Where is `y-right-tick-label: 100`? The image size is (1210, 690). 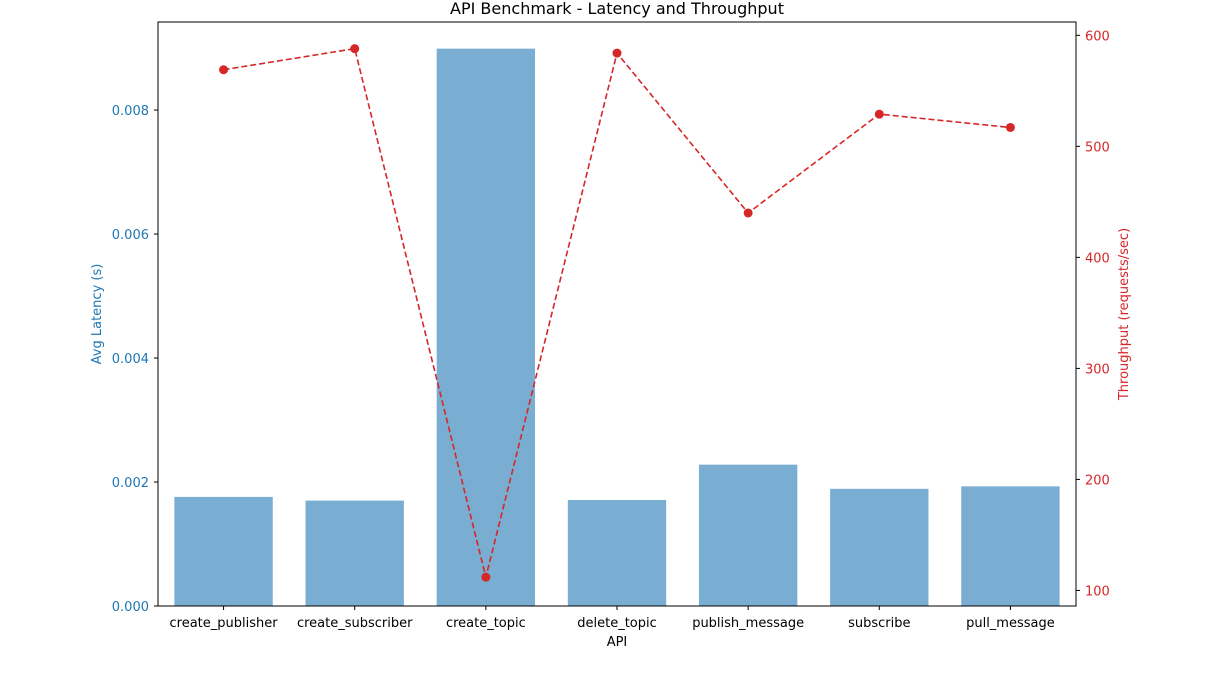
y-right-tick-label: 100 is located at coordinates (1097, 591).